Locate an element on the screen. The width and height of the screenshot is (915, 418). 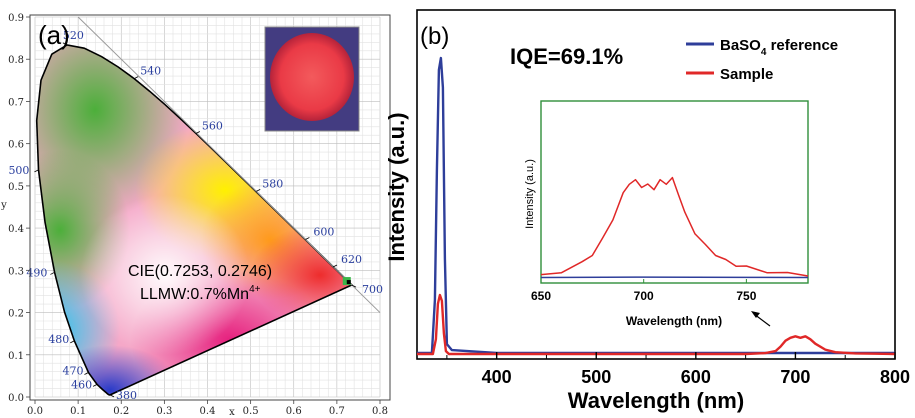
x-tick-label: 0.1 is located at coordinates (78, 411).